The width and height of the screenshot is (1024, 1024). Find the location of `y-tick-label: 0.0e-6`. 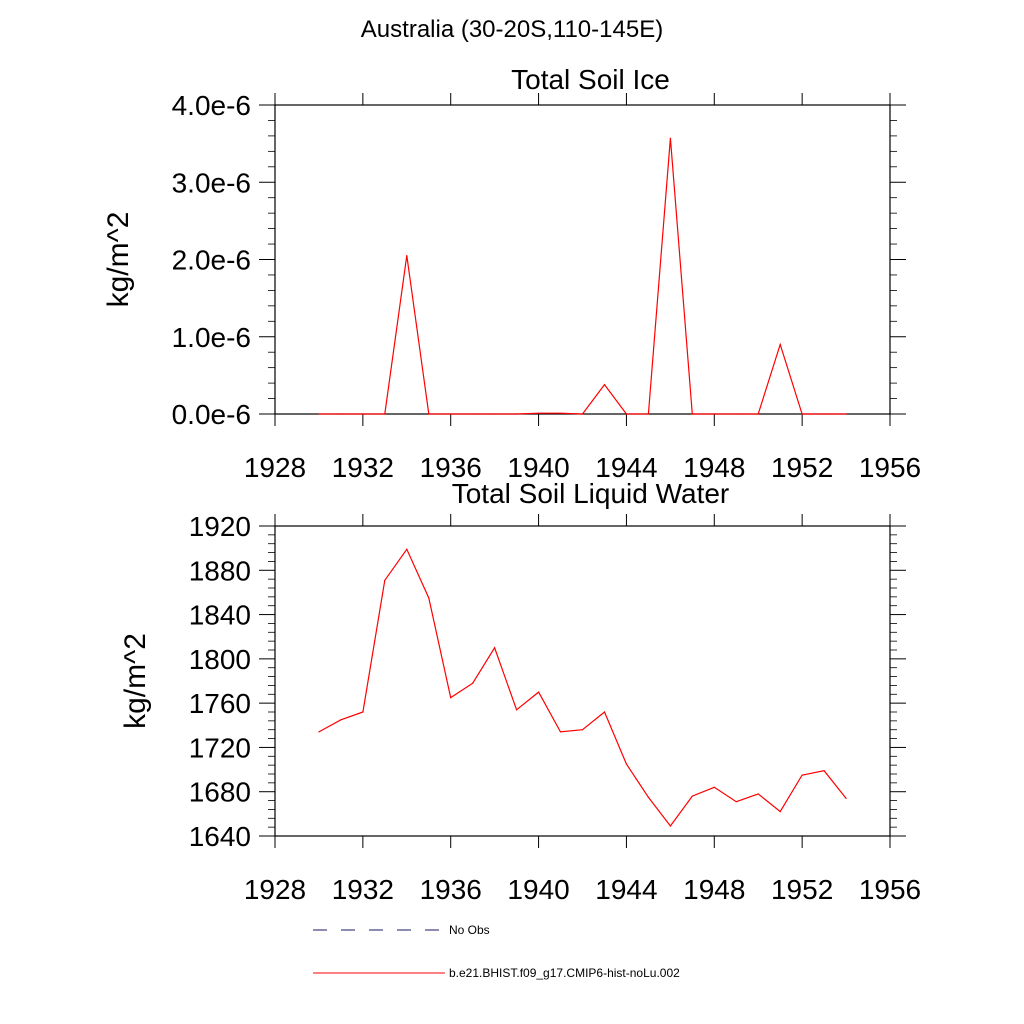

y-tick-label: 0.0e-6 is located at coordinates (211, 414).